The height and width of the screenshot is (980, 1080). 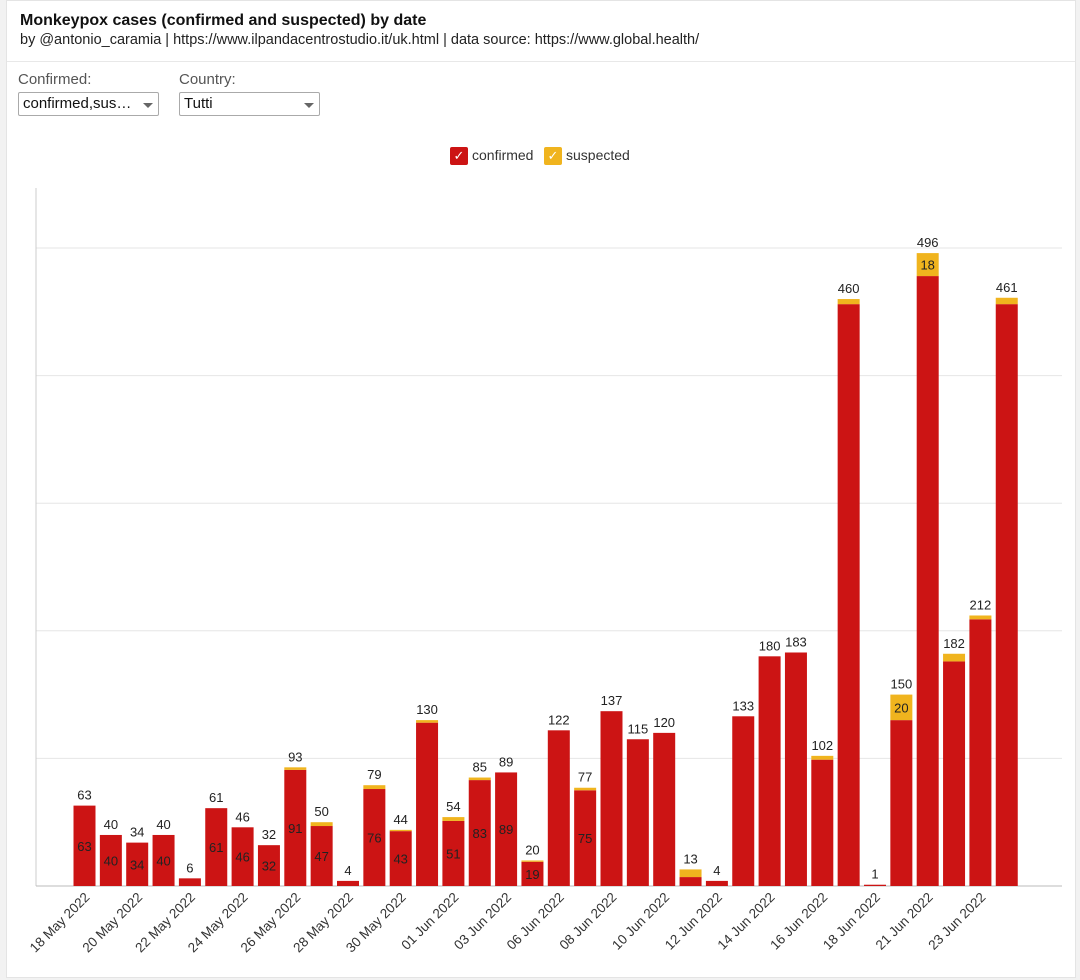 I want to click on data-label-total: 40, so click(x=111, y=824).